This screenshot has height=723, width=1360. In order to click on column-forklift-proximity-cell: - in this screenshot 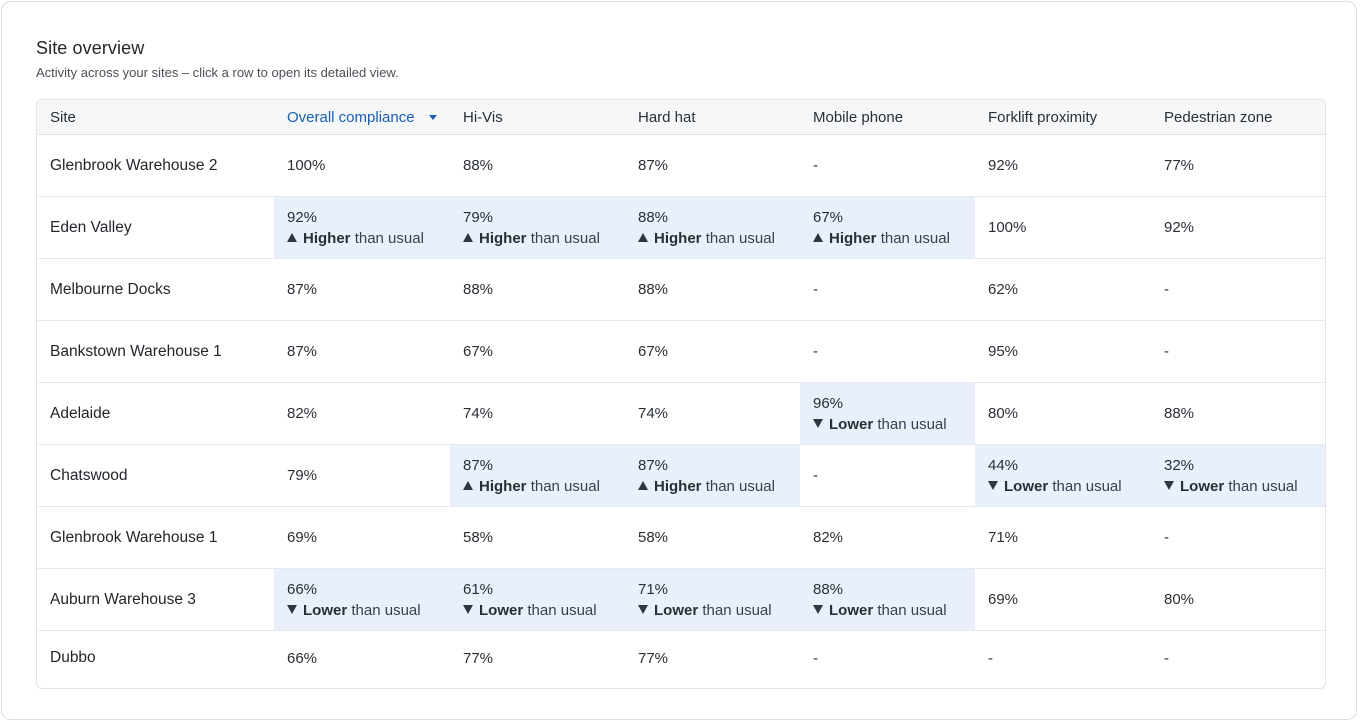, I will do `click(1063, 658)`.